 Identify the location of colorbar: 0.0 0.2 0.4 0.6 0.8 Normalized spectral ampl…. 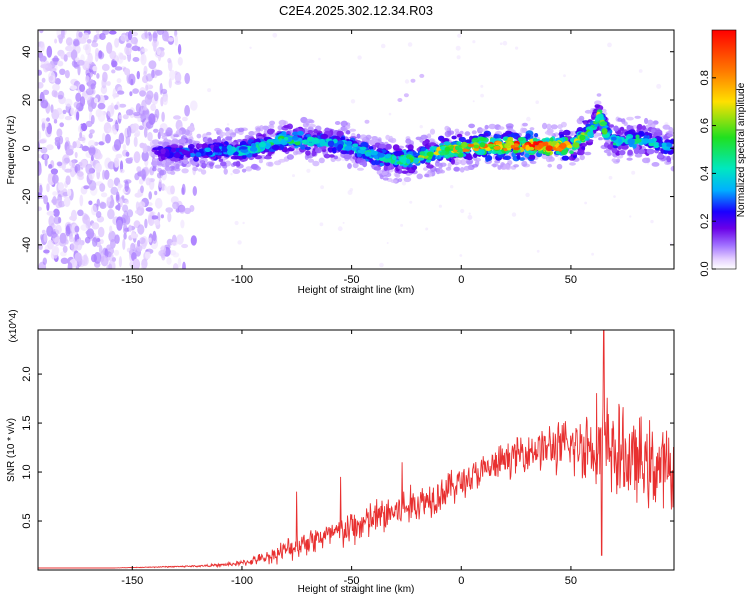
(723, 153).